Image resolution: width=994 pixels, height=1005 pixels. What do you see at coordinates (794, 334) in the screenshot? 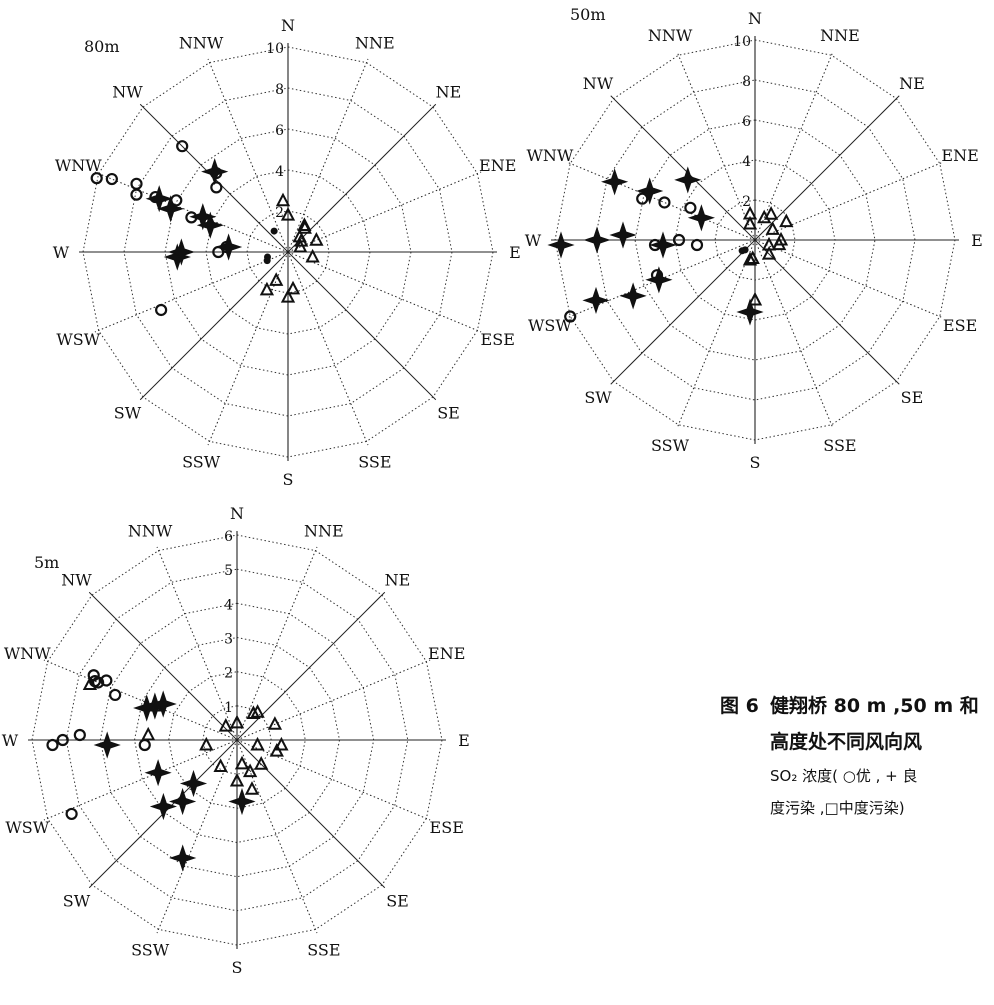
I see `spoke-sse` at bounding box center [794, 334].